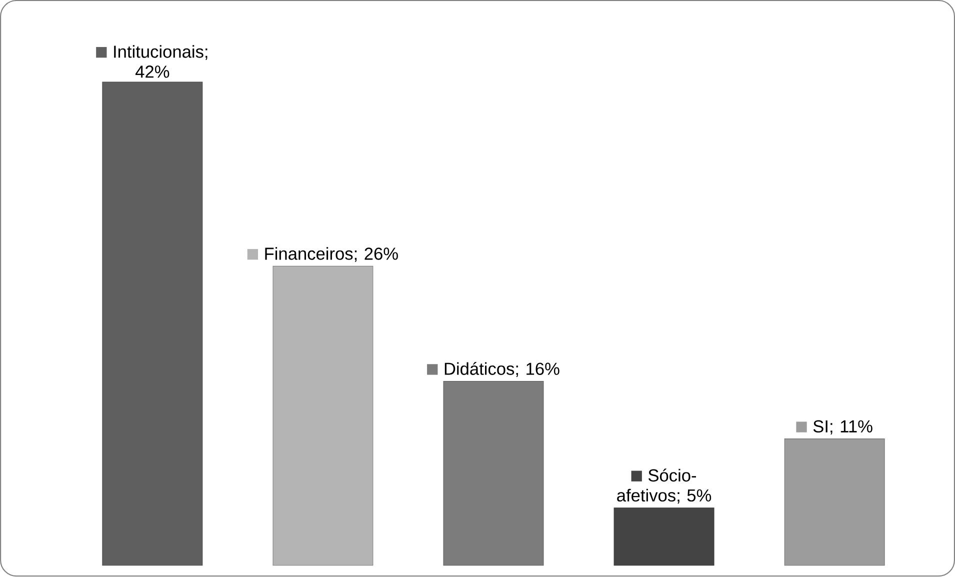  I want to click on data-label: Didáticos; 16%, so click(502, 370).